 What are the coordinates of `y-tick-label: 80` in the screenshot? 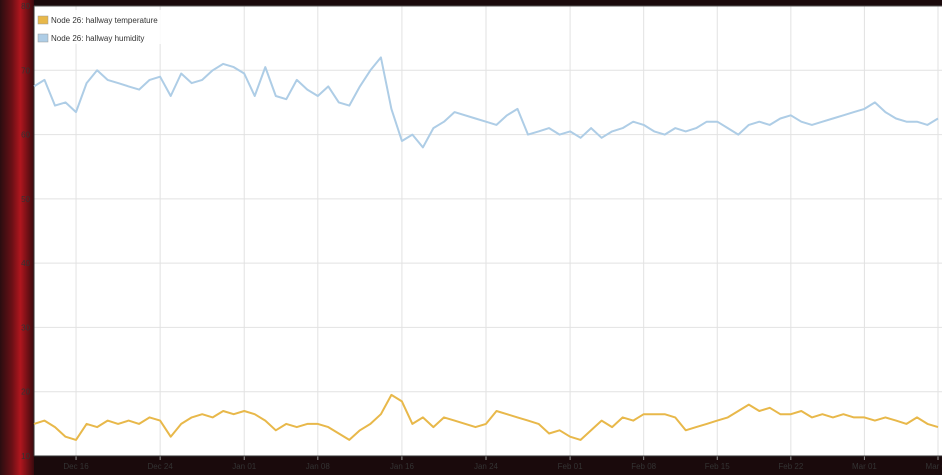 It's located at (25, 6).